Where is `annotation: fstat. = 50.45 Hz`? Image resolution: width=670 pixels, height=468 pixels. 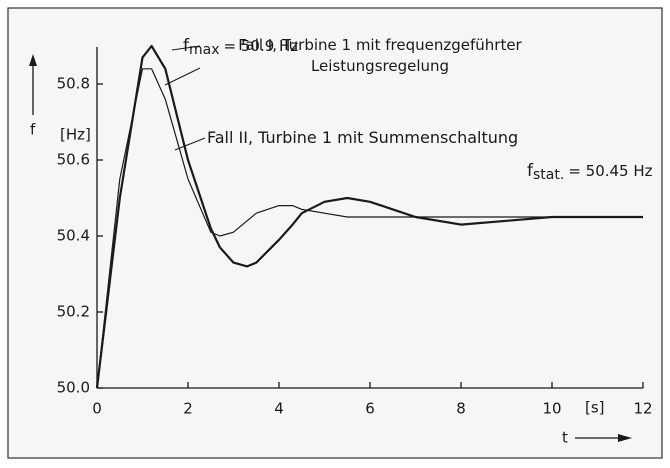
annotation: fstat. = 50.45 Hz is located at coordinates (590, 172).